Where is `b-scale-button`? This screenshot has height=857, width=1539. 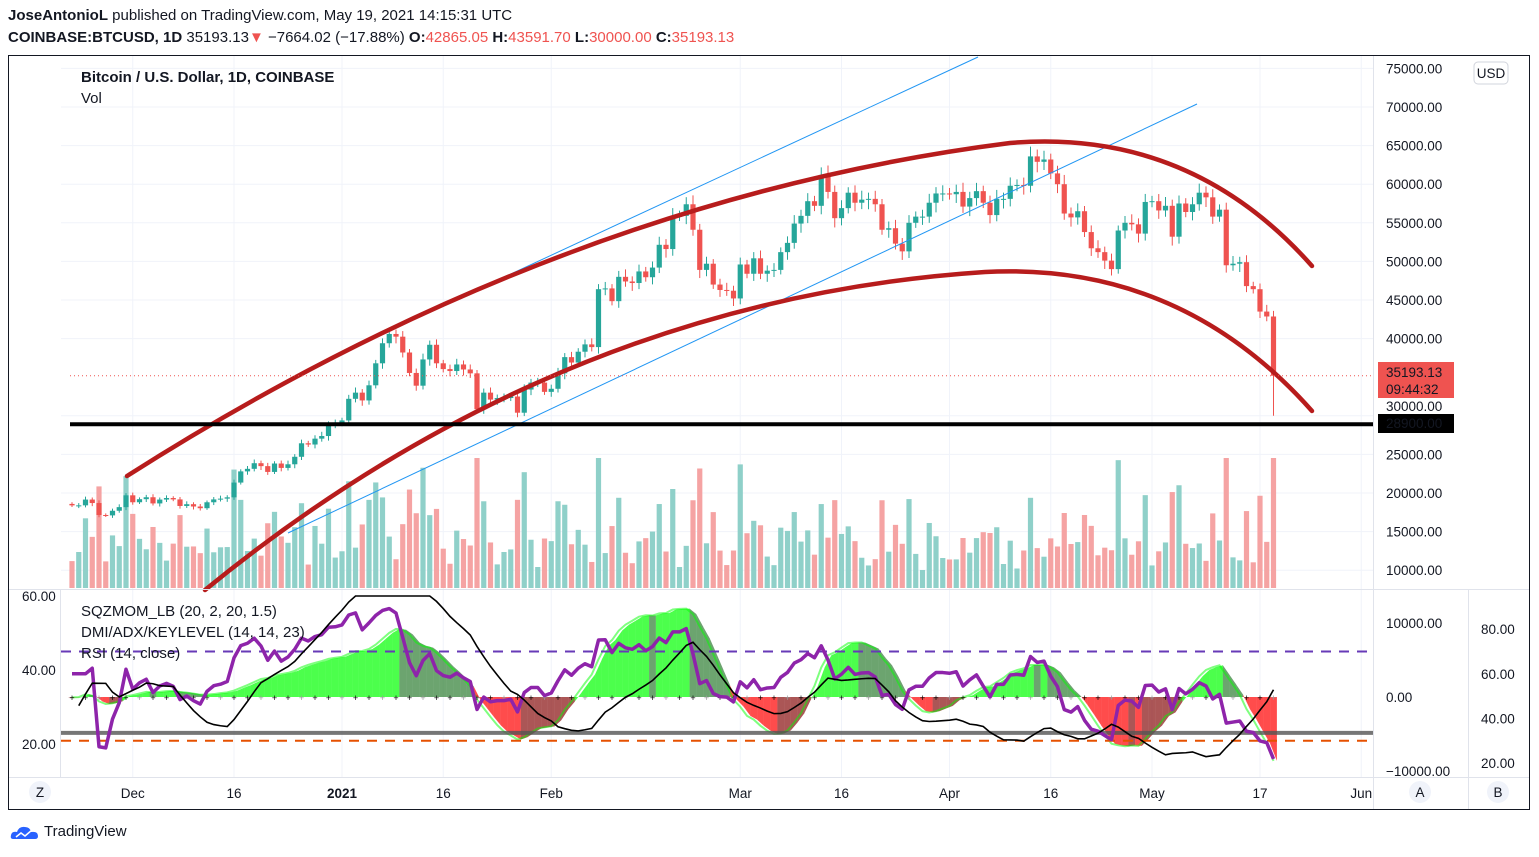 b-scale-button is located at coordinates (1498, 792).